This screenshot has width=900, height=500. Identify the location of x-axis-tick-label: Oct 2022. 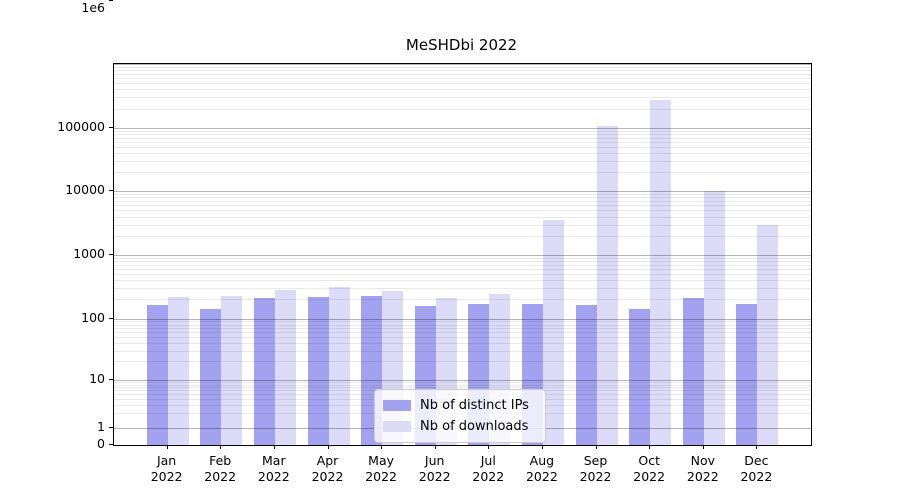
(649, 468).